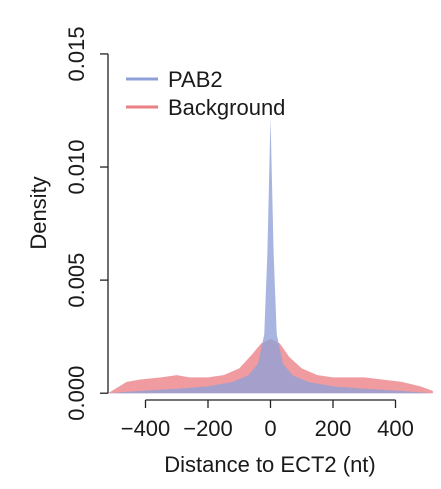 The height and width of the screenshot is (489, 441). Describe the element at coordinates (38, 212) in the screenshot. I see `y-axis-label: Density` at that location.